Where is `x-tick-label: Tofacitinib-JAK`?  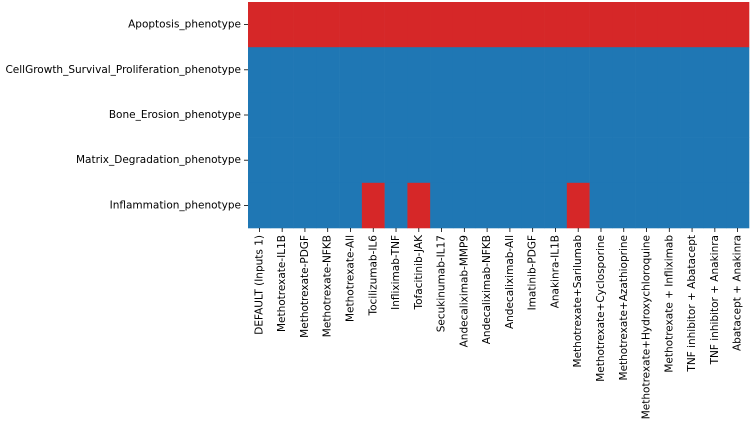
x-tick-label: Tofacitinib-JAK is located at coordinates (419, 272).